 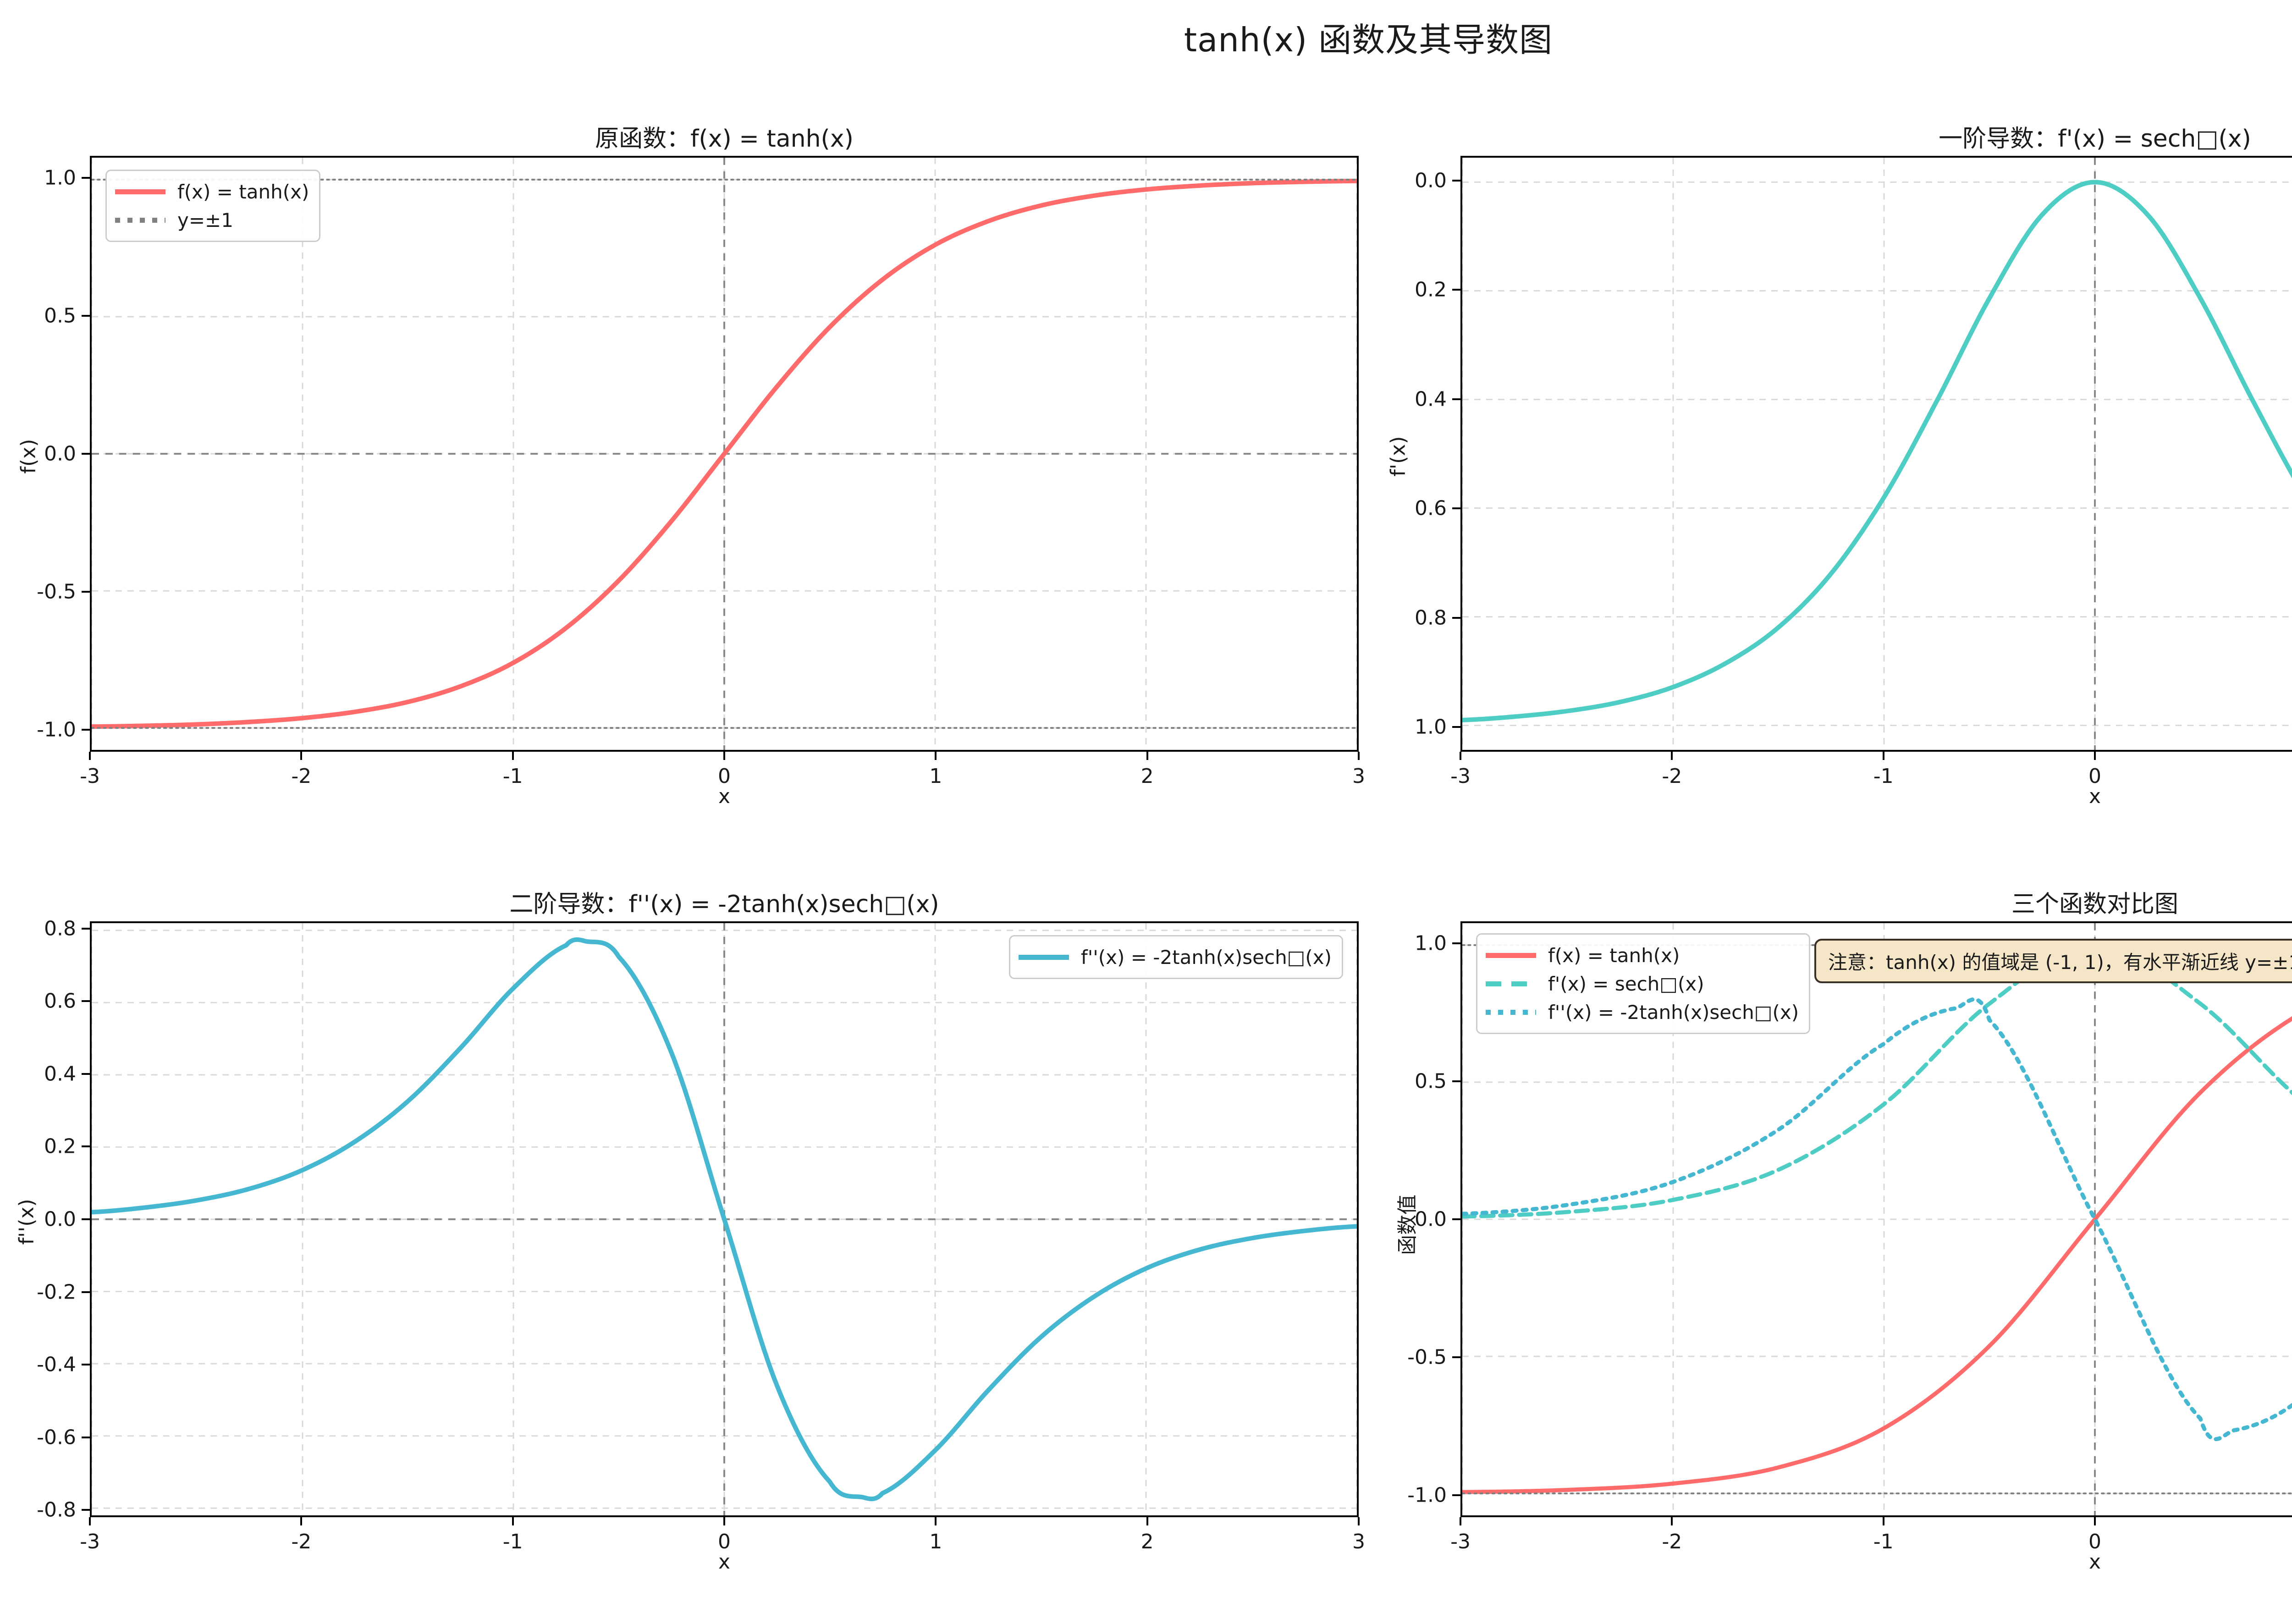 I want to click on xtick-label: -3, so click(x=90, y=776).